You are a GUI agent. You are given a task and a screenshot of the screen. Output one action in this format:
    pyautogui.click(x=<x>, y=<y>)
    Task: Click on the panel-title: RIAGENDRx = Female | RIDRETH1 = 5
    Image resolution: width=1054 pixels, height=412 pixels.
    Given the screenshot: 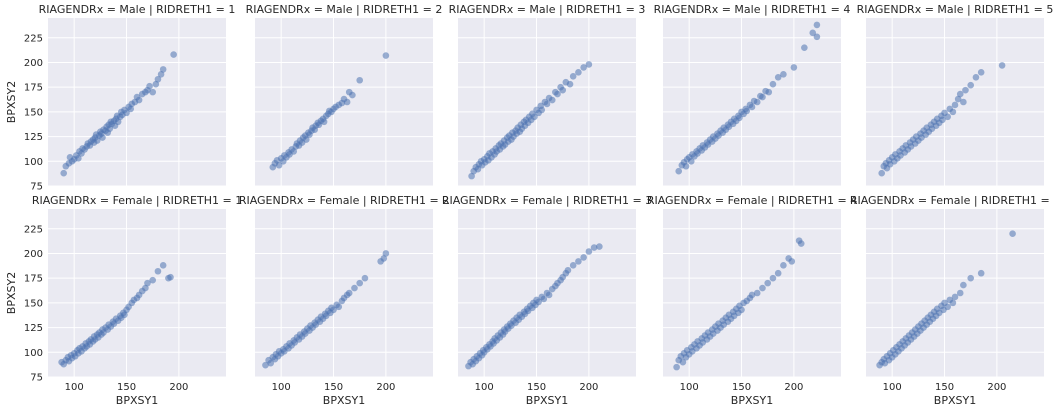 What is the action you would take?
    pyautogui.click(x=952, y=200)
    